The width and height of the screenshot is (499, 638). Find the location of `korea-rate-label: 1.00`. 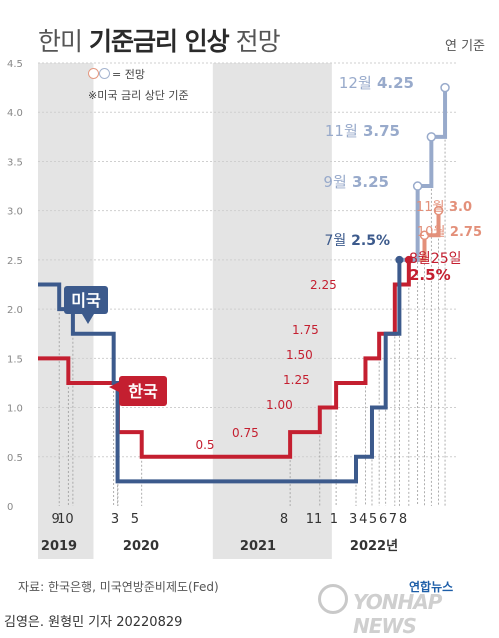

korea-rate-label: 1.00 is located at coordinates (279, 405).